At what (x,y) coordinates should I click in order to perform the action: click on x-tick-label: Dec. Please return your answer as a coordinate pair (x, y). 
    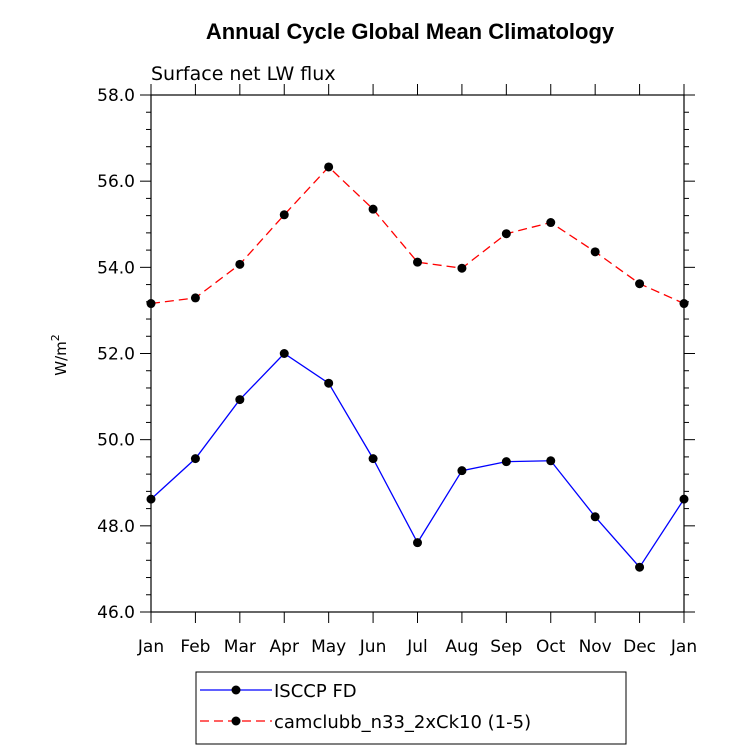
    Looking at the image, I should click on (639, 647).